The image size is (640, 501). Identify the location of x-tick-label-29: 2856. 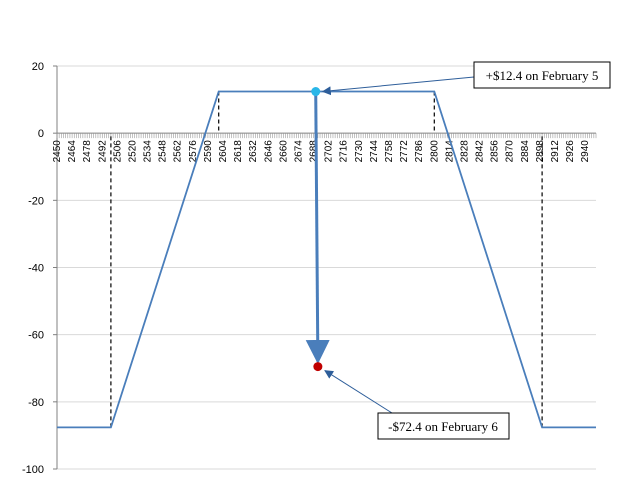
(495, 151).